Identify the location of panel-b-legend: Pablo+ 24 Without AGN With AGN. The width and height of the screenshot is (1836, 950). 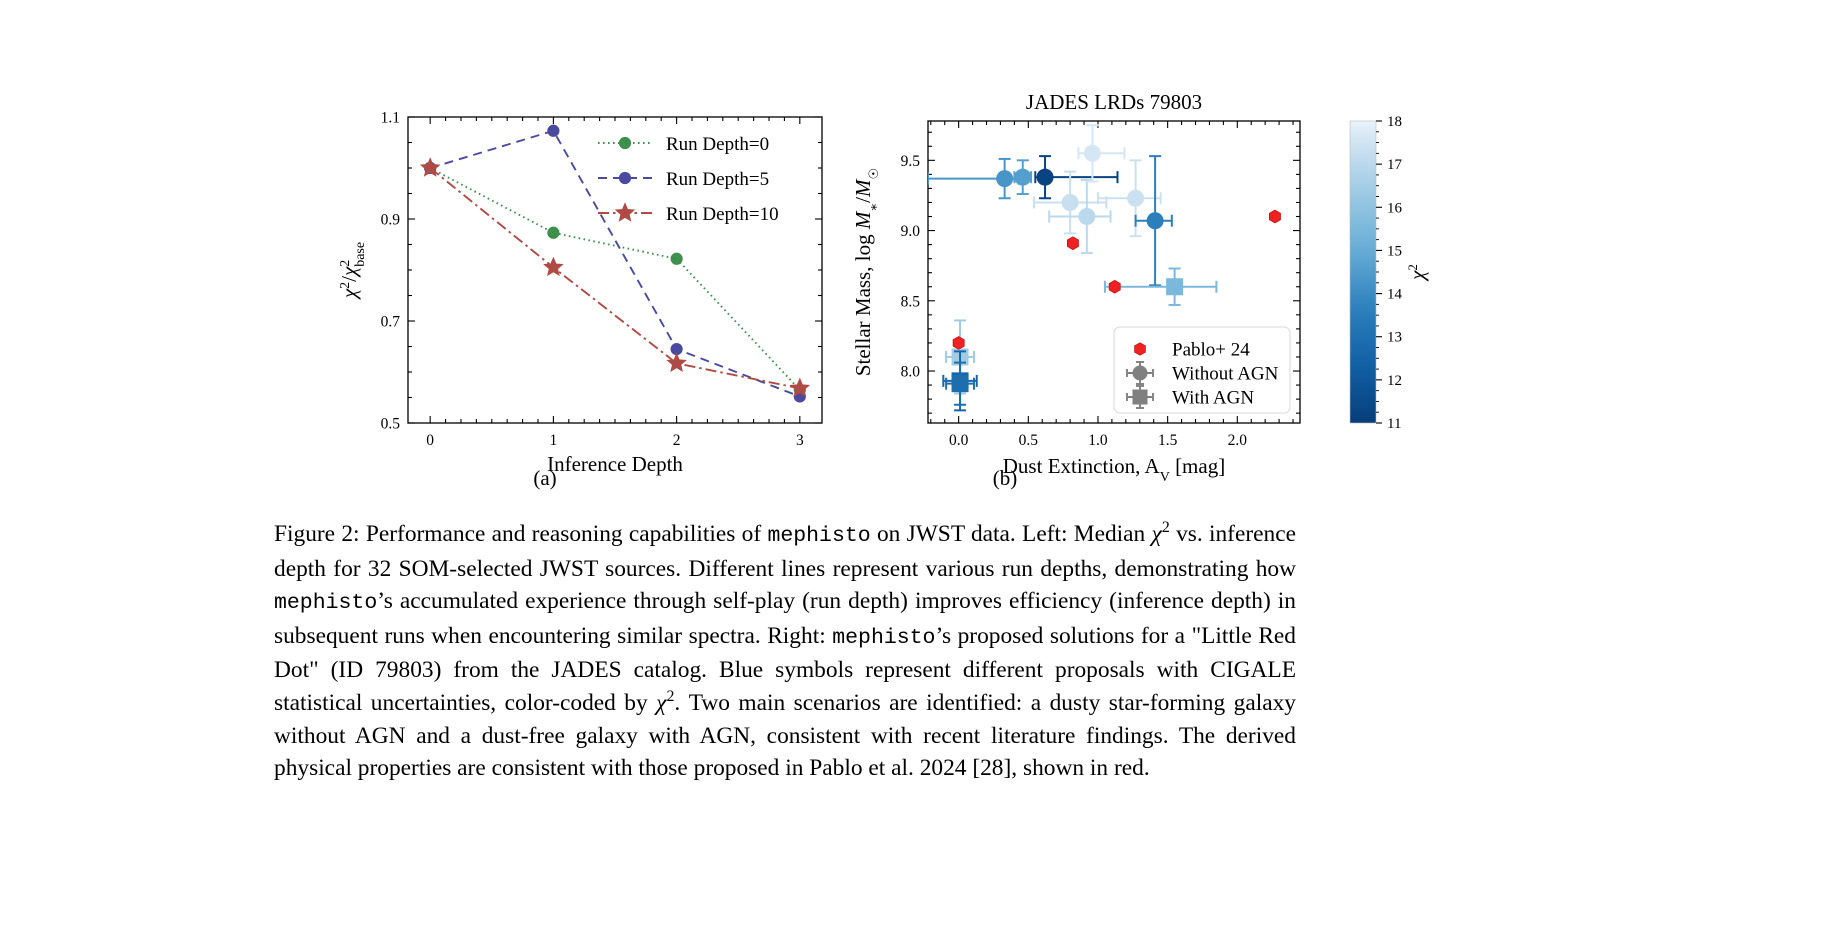
(1202, 370).